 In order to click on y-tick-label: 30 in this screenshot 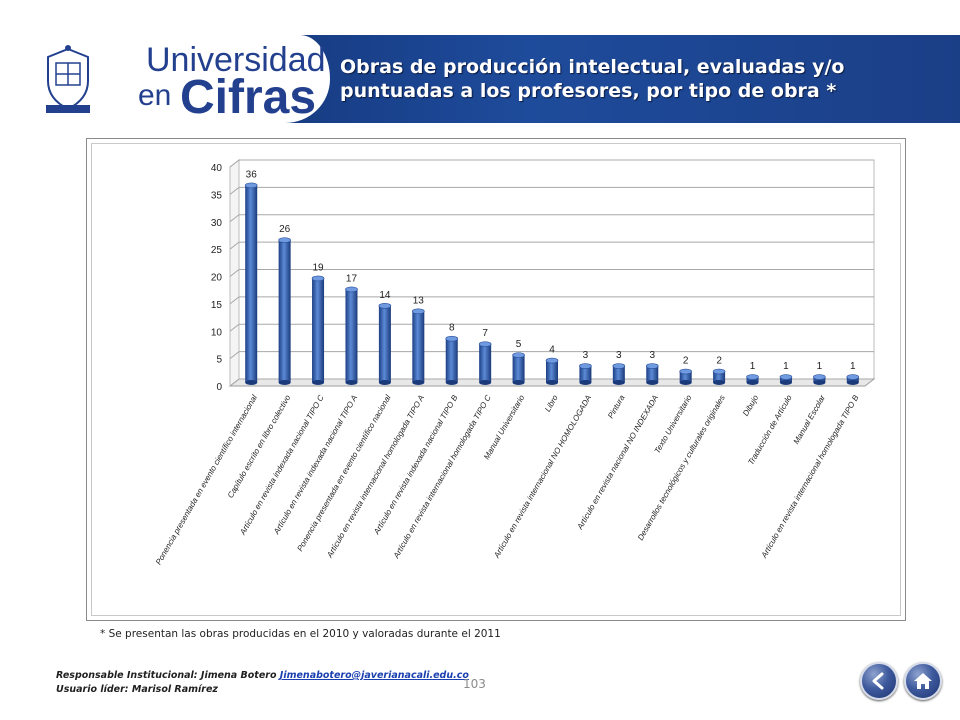, I will do `click(217, 223)`.